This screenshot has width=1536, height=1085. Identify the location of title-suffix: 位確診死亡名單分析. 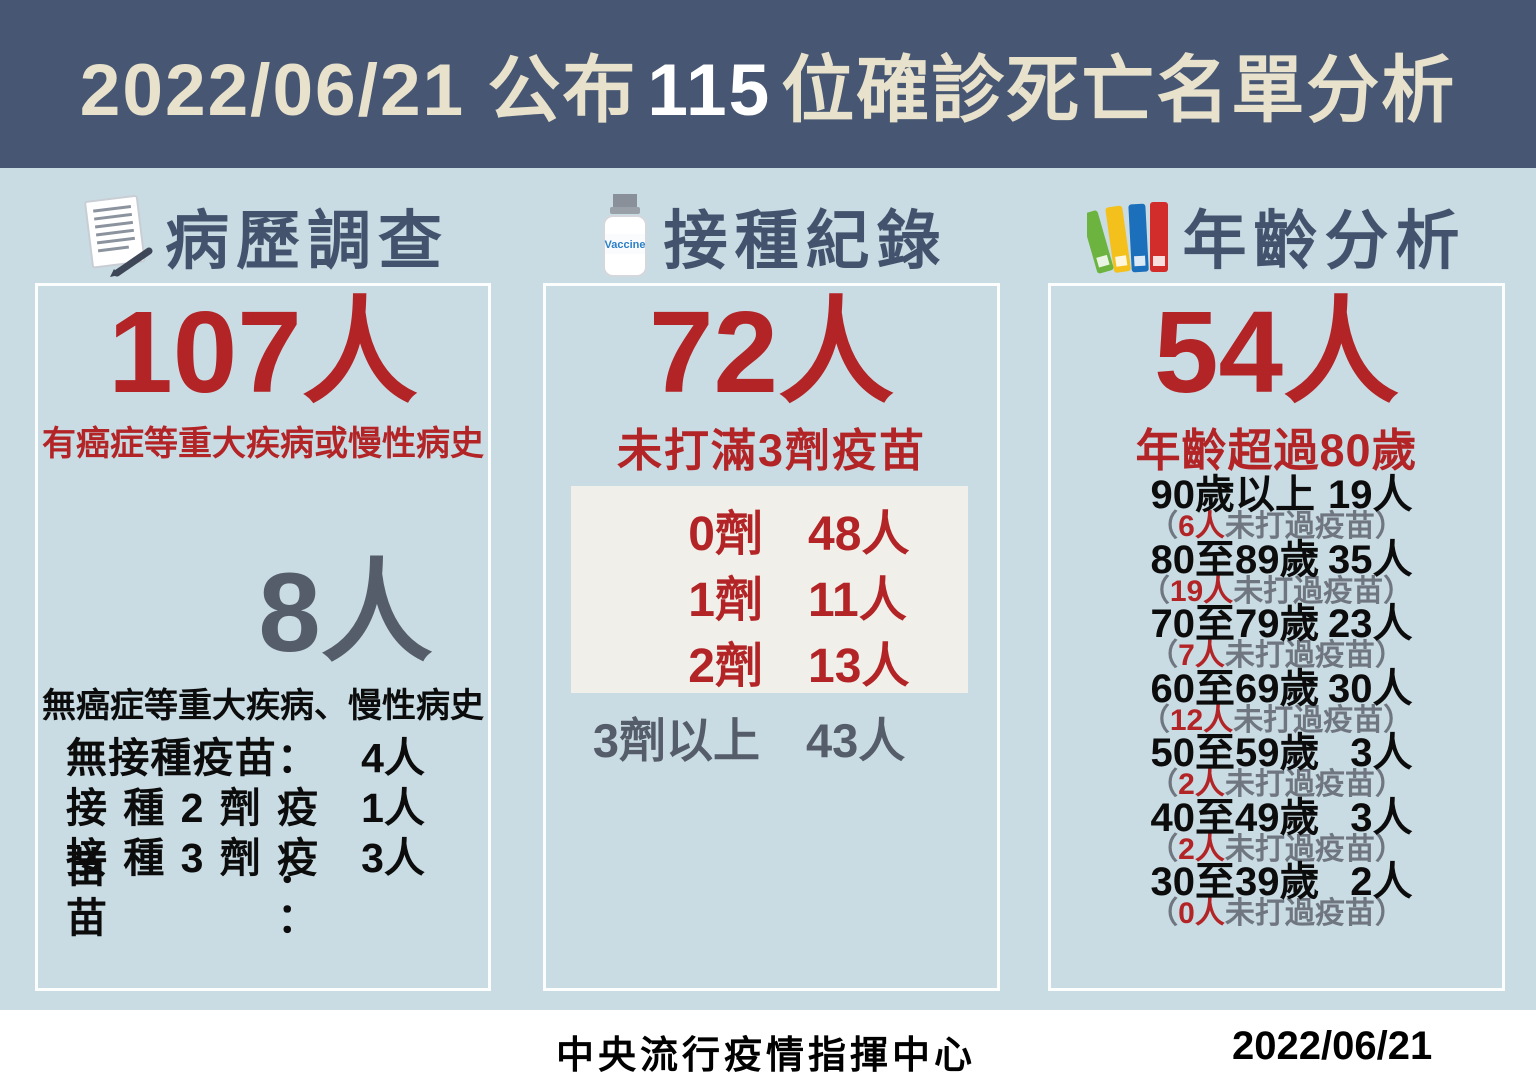
(1119, 90).